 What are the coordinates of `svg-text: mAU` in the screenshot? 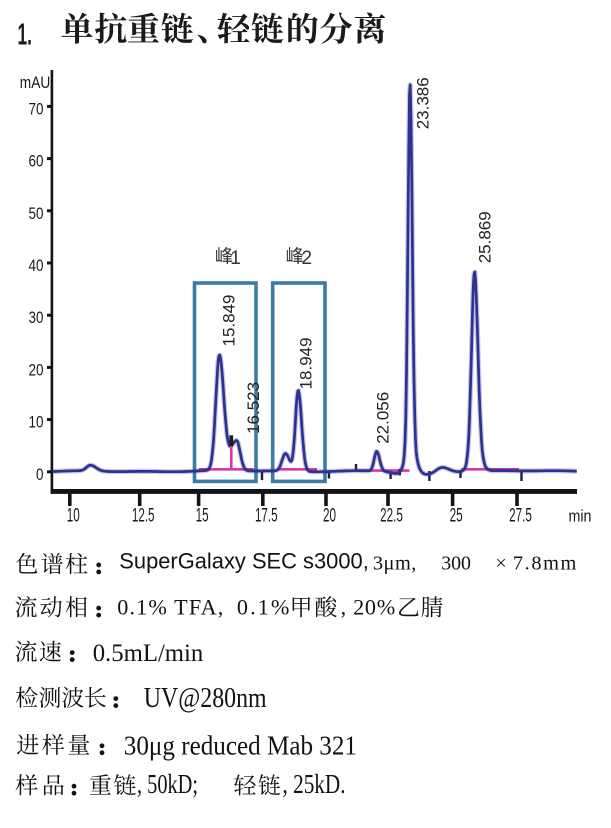 It's located at (35, 82).